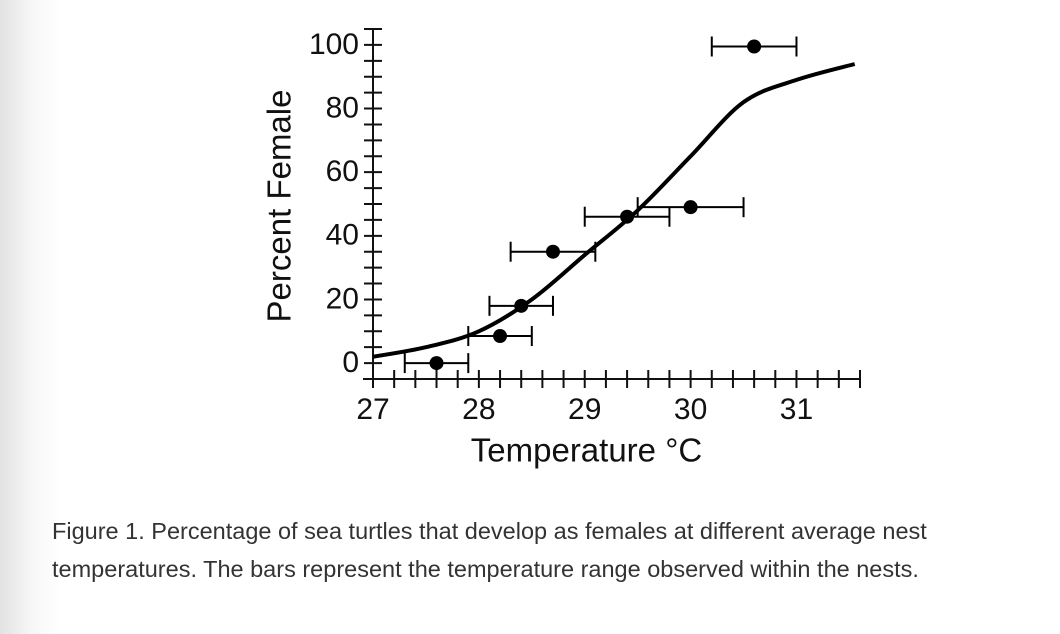 Image resolution: width=1060 pixels, height=634 pixels. I want to click on y-tick-label: 80, so click(342, 107).